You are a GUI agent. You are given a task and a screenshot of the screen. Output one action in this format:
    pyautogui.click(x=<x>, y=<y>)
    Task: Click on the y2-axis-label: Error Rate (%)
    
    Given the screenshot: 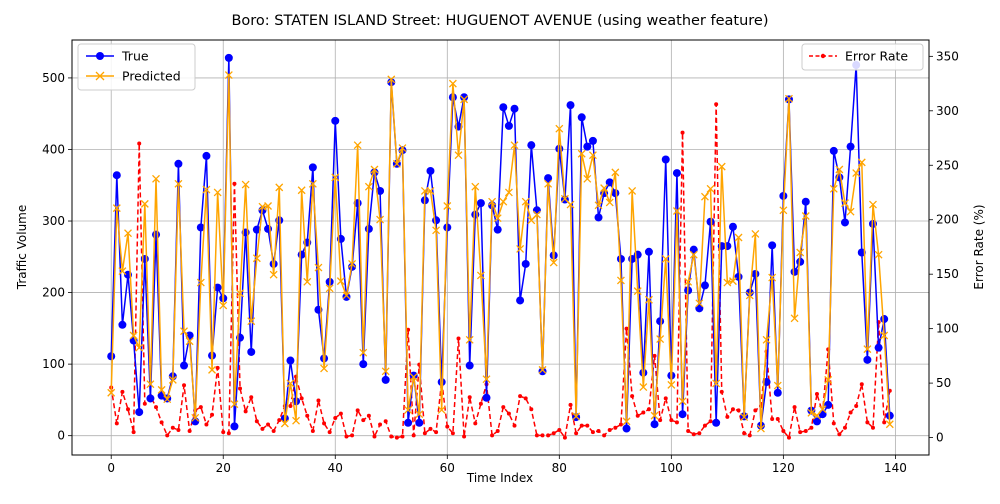 What is the action you would take?
    pyautogui.click(x=979, y=246)
    